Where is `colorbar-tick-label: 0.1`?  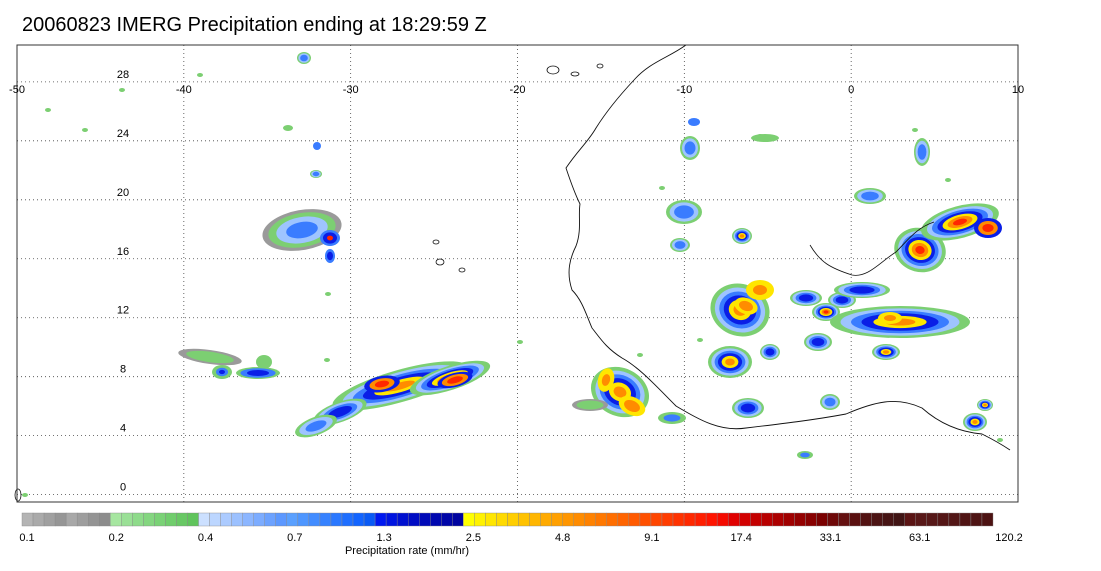 colorbar-tick-label: 0.1 is located at coordinates (26, 538).